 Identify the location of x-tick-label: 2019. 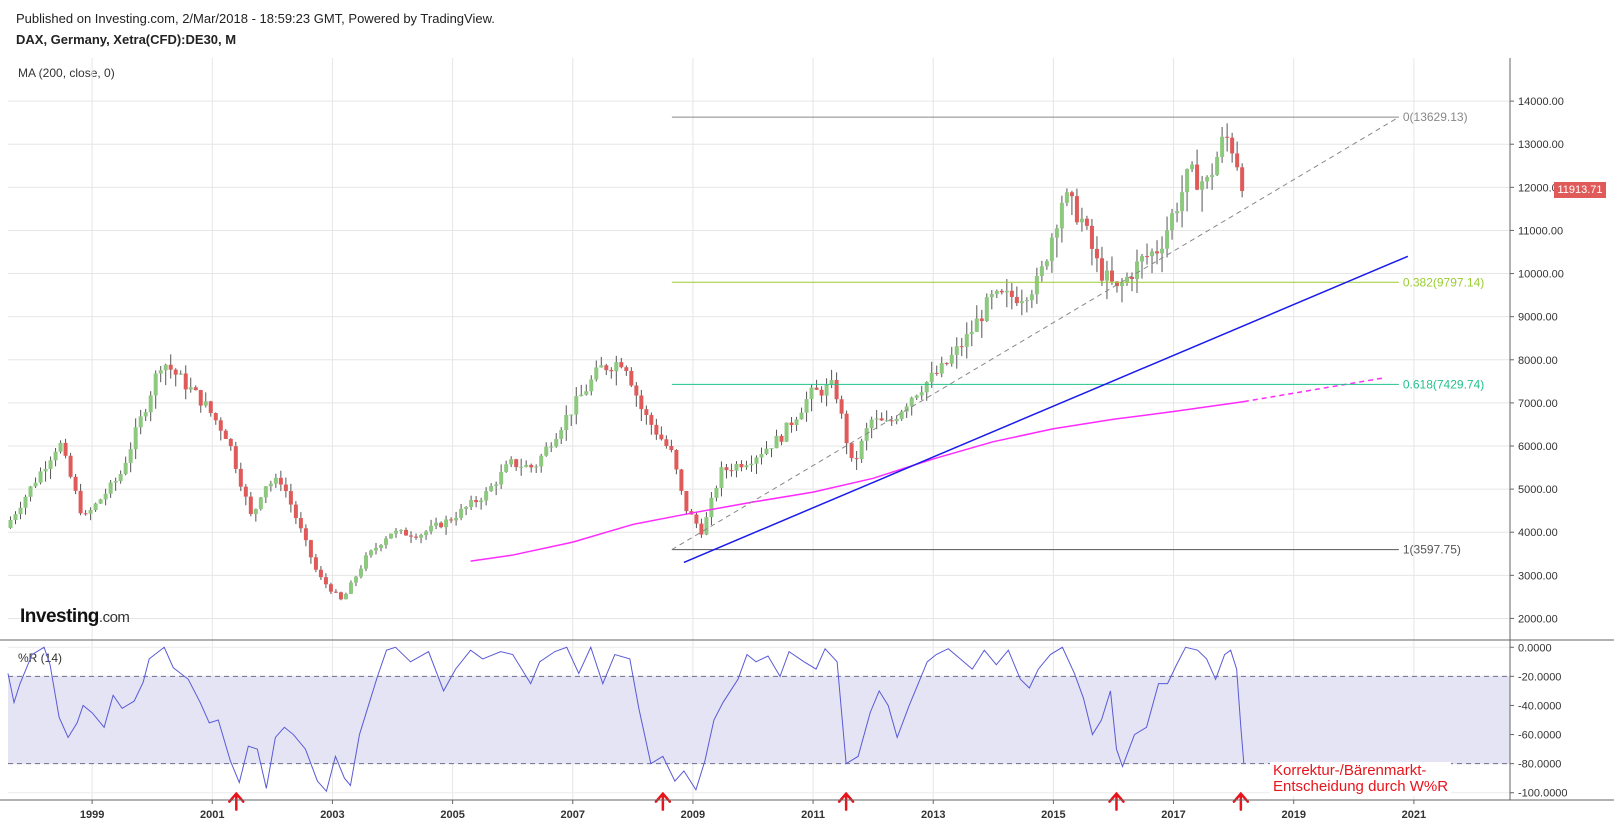
(1293, 815).